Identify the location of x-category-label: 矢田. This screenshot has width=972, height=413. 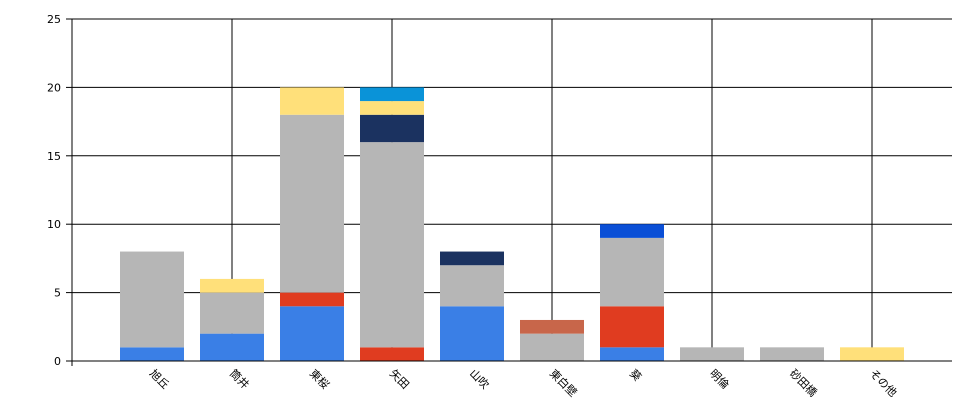
(399, 378).